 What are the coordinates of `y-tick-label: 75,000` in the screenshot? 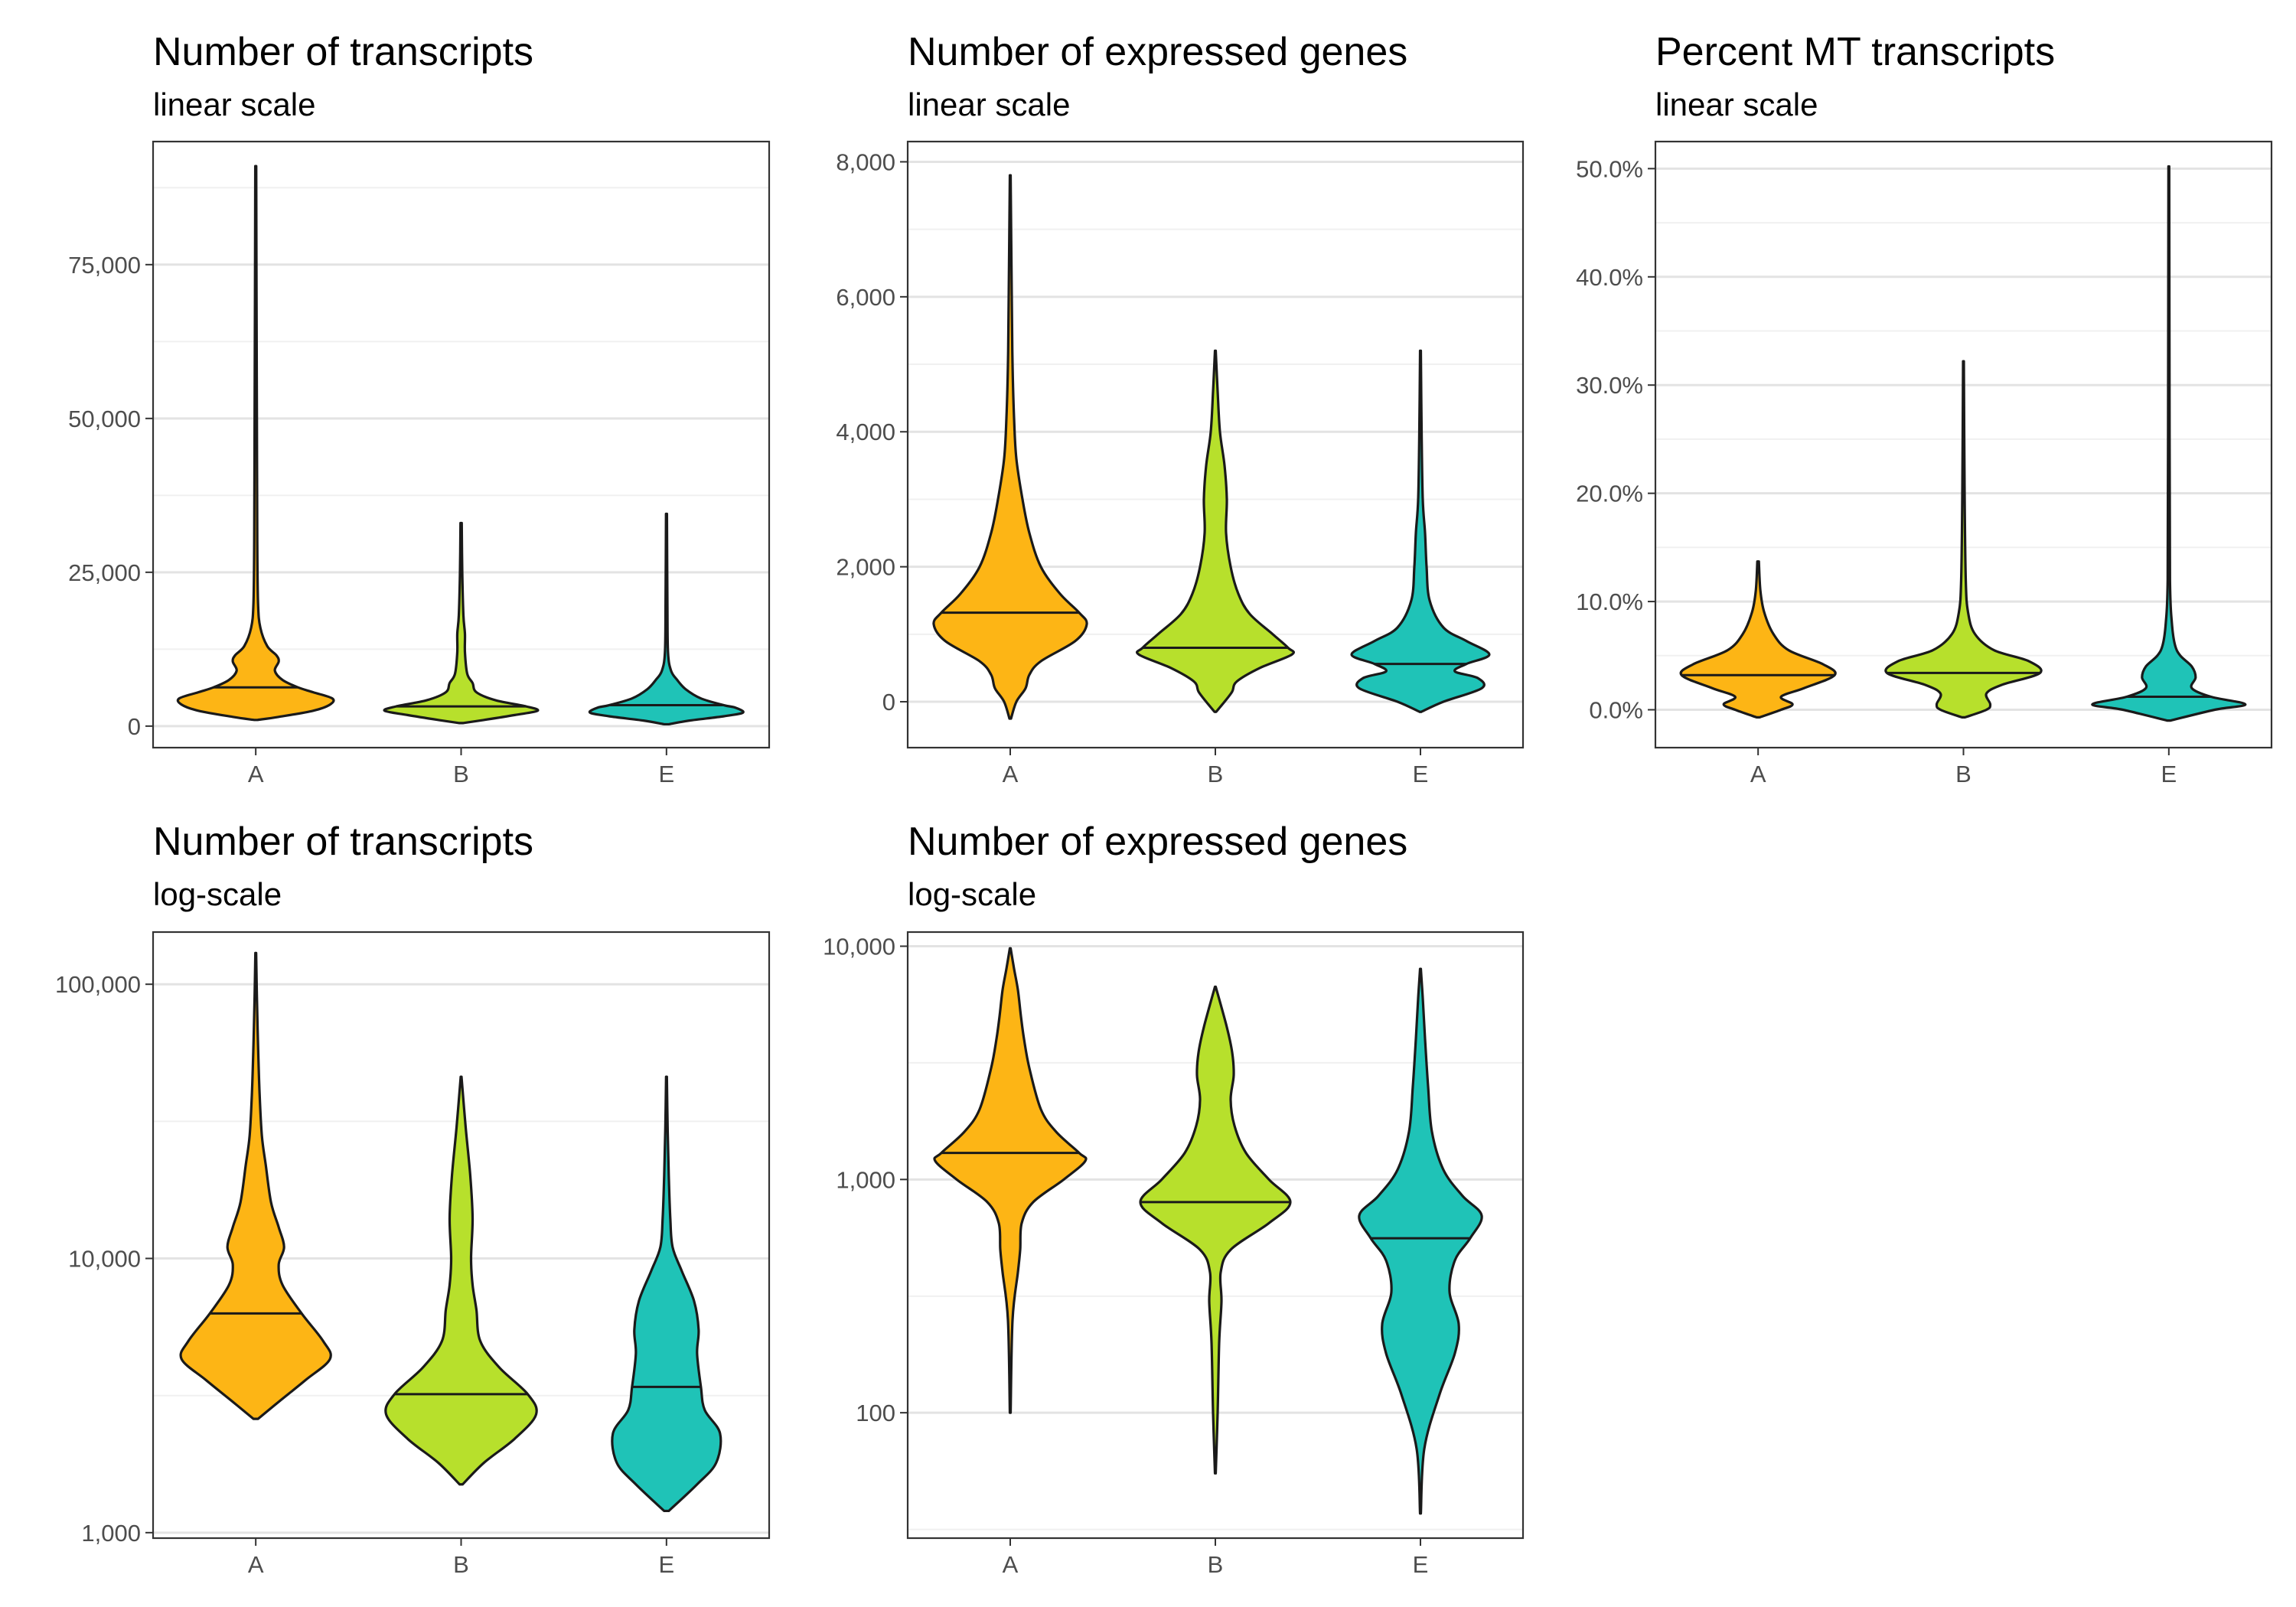 It's located at (104, 265).